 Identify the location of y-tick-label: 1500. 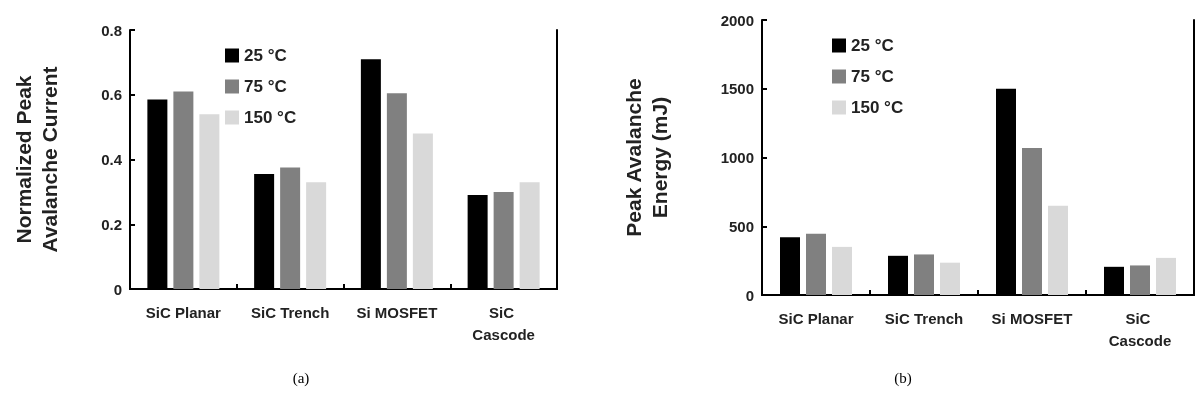
(737, 89).